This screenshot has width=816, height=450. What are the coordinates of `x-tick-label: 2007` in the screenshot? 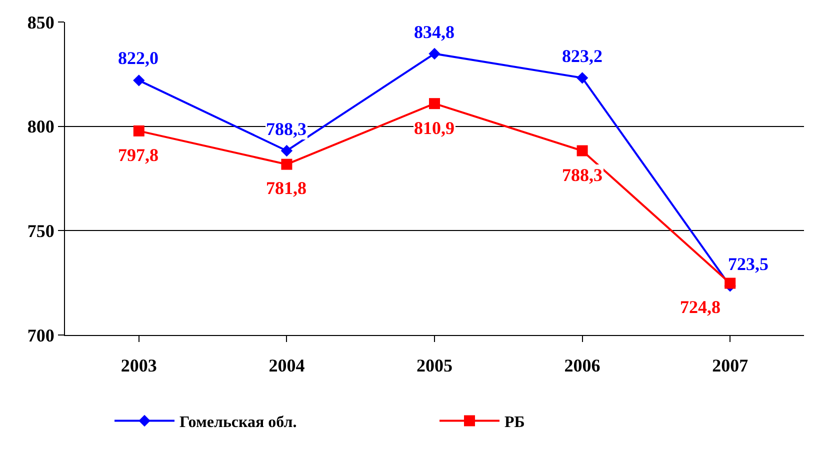 It's located at (730, 366).